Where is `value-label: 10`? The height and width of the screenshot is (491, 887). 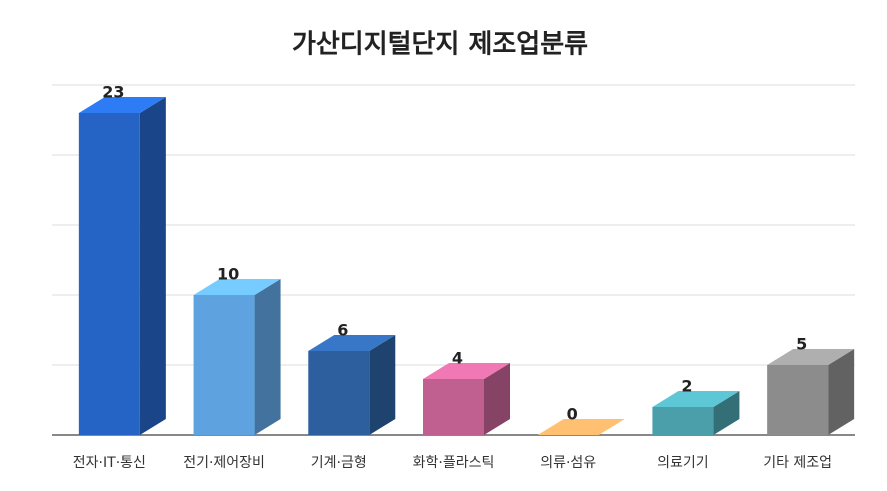
value-label: 10 is located at coordinates (228, 274).